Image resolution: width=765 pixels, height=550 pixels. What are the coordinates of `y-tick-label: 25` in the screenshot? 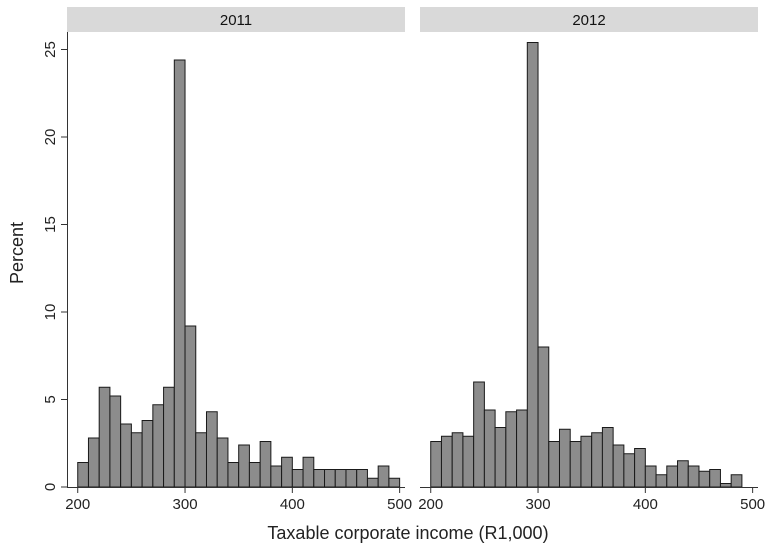 It's located at (50, 49).